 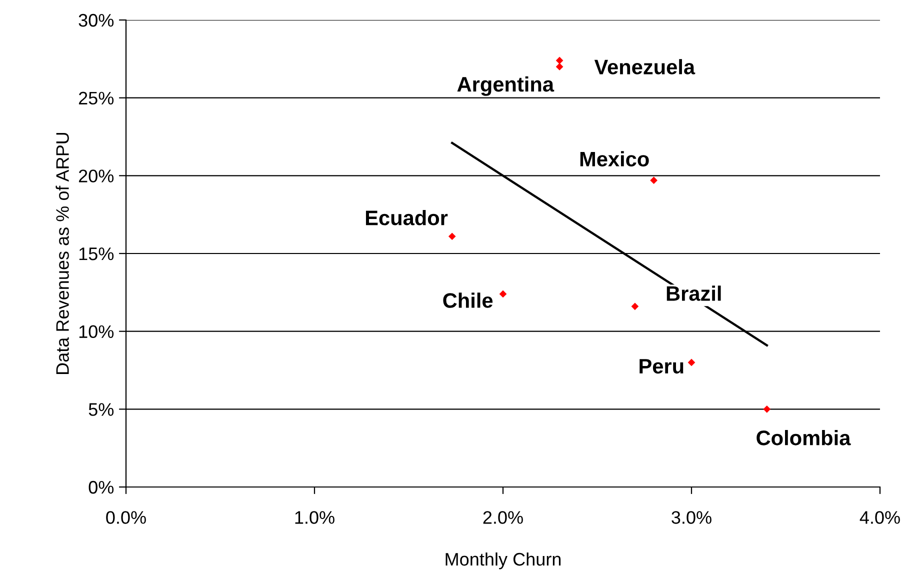 What do you see at coordinates (803, 438) in the screenshot?
I see `series-label: Colombia` at bounding box center [803, 438].